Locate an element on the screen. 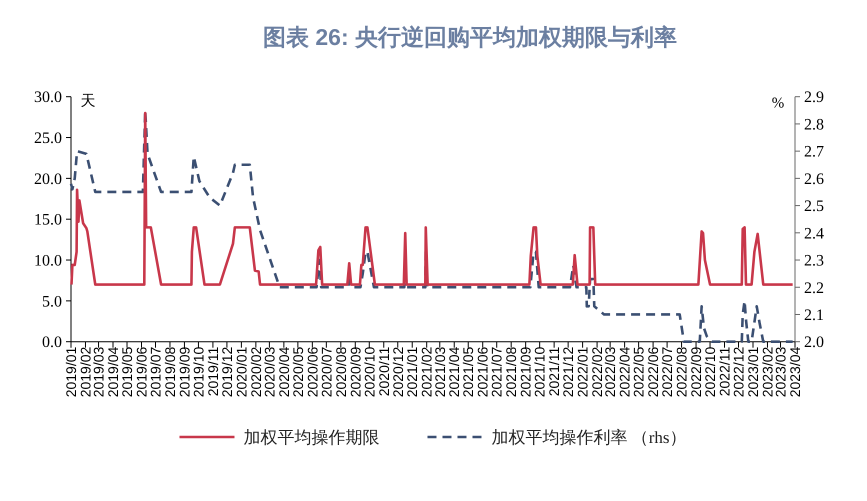 The image size is (867, 501). ytick-label: 10.0 is located at coordinates (48, 261).